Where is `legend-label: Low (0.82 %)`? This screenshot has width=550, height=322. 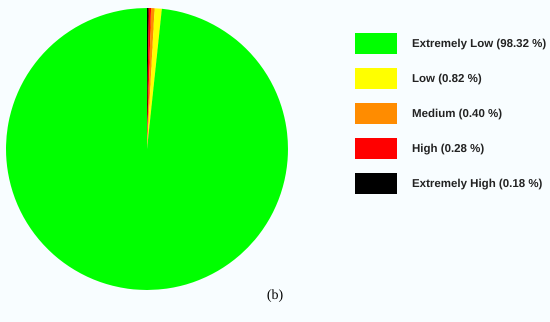
legend-label: Low (0.82 %) is located at coordinates (447, 78).